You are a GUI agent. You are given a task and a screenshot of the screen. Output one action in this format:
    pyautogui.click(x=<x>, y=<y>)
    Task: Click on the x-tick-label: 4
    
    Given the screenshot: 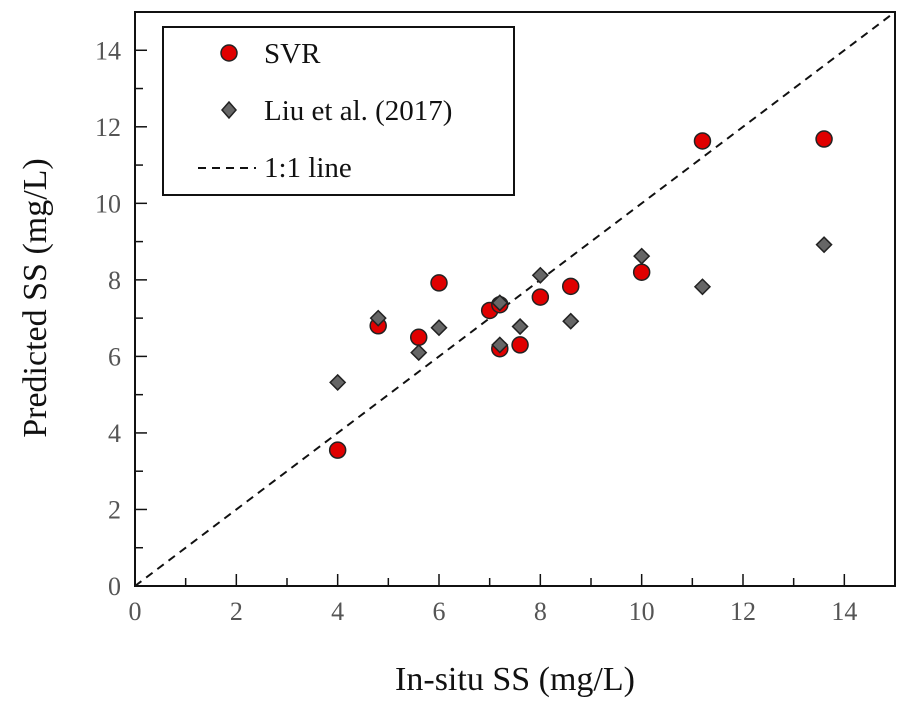 What is the action you would take?
    pyautogui.click(x=337, y=611)
    